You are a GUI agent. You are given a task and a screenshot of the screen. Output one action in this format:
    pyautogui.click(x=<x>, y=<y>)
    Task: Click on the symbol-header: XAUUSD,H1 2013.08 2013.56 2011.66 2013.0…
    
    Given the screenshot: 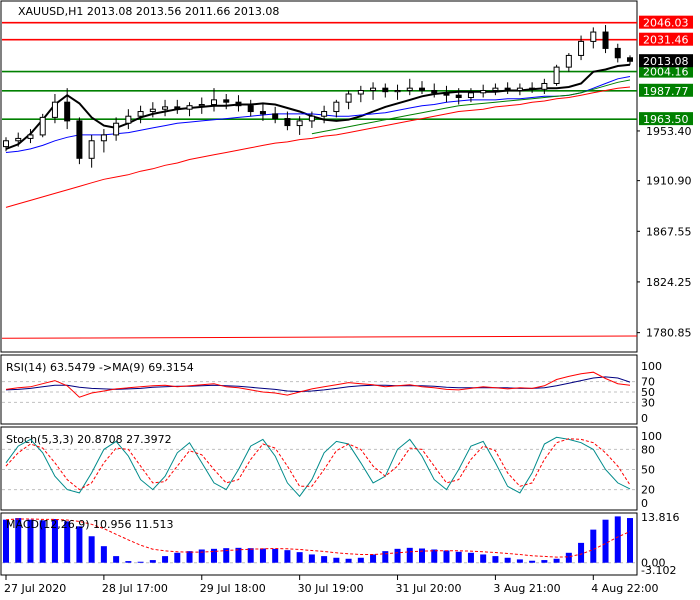 What is the action you would take?
    pyautogui.click(x=148, y=11)
    